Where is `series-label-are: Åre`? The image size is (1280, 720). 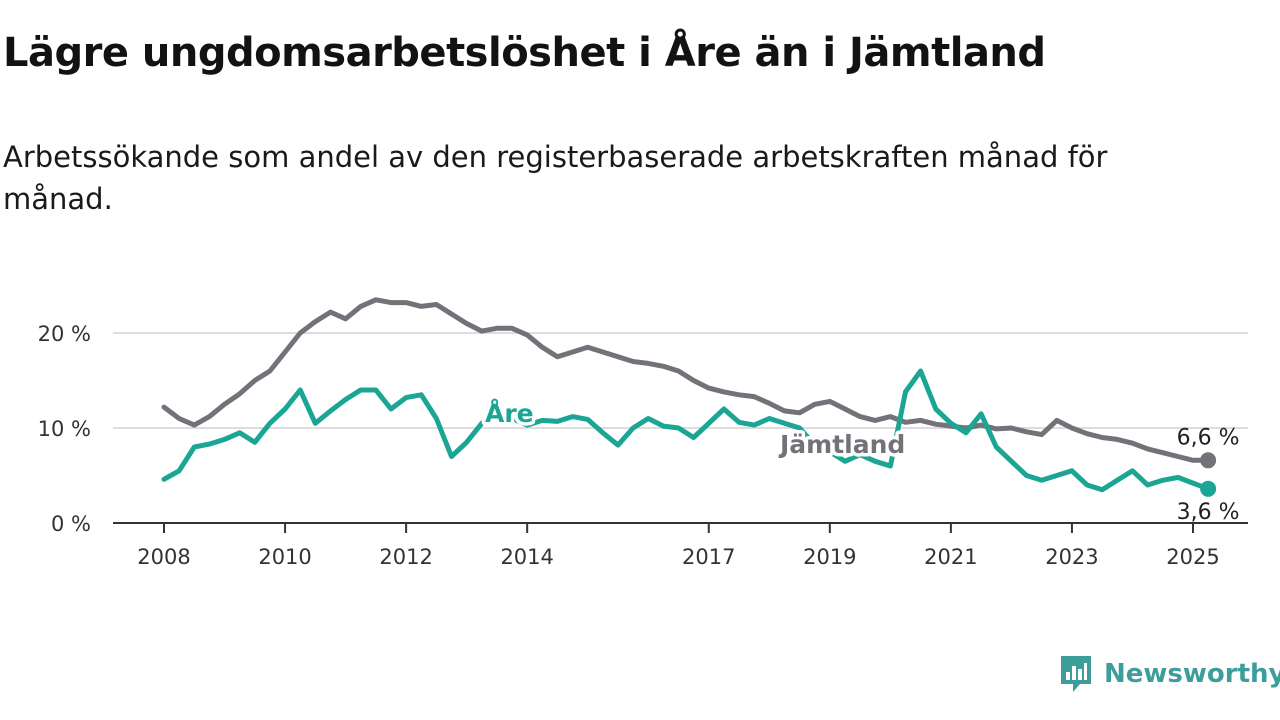
series-label-are: Åre is located at coordinates (509, 413).